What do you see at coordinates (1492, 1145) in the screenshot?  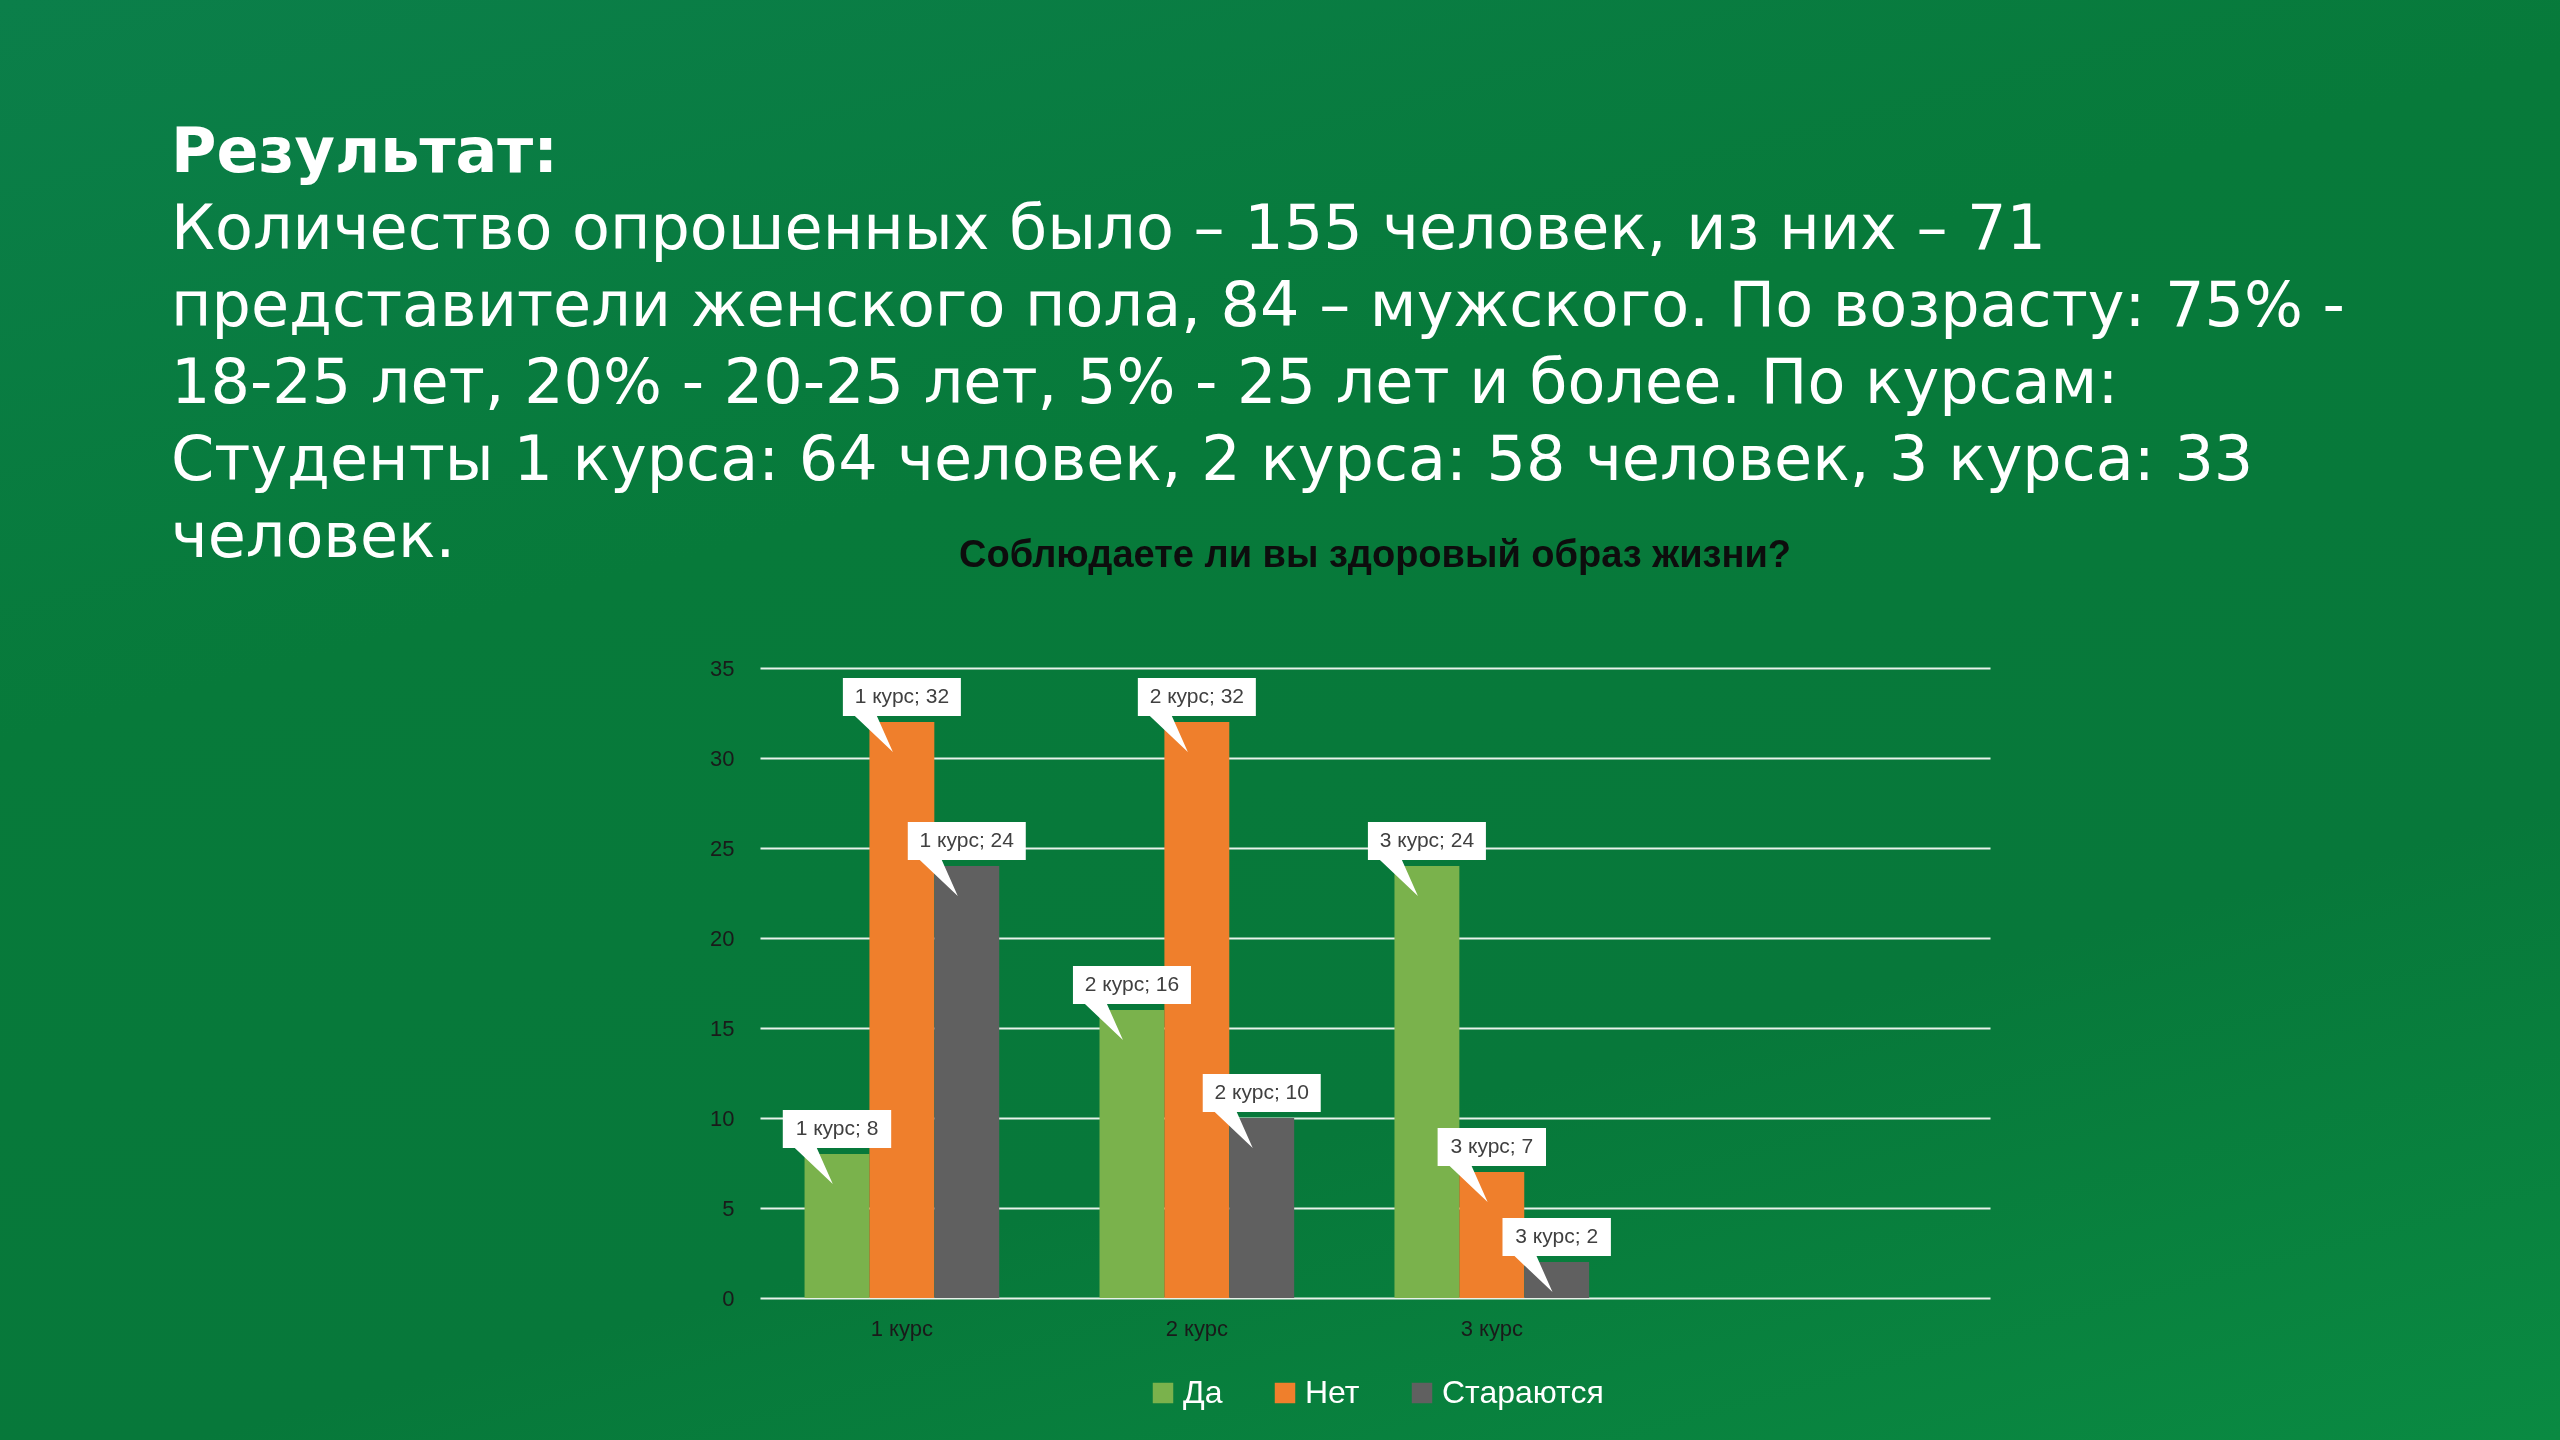 I see `data-label: 3 курс; 7` at bounding box center [1492, 1145].